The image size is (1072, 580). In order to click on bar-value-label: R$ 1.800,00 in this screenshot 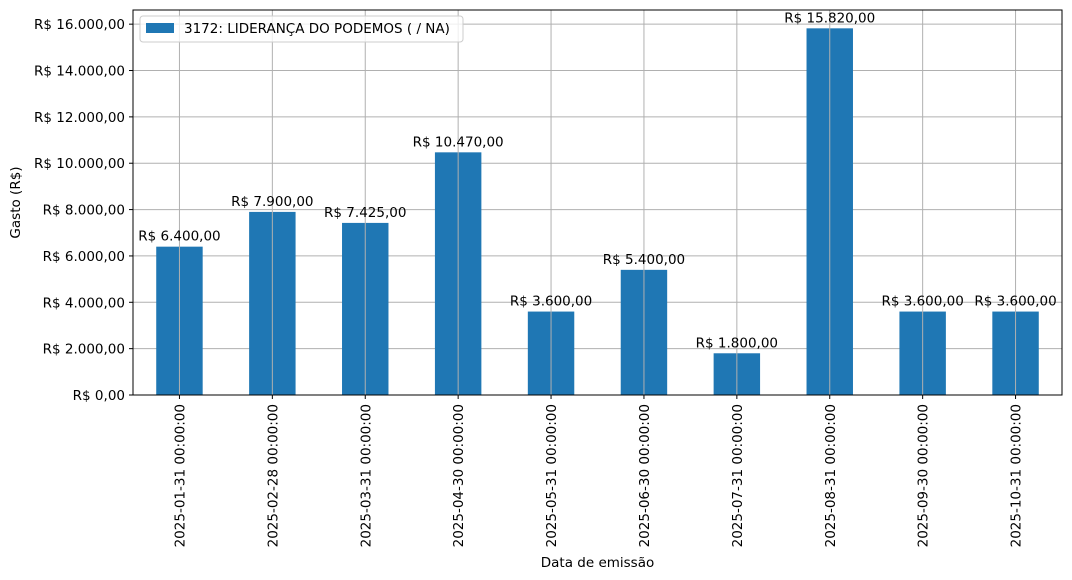, I will do `click(737, 343)`.